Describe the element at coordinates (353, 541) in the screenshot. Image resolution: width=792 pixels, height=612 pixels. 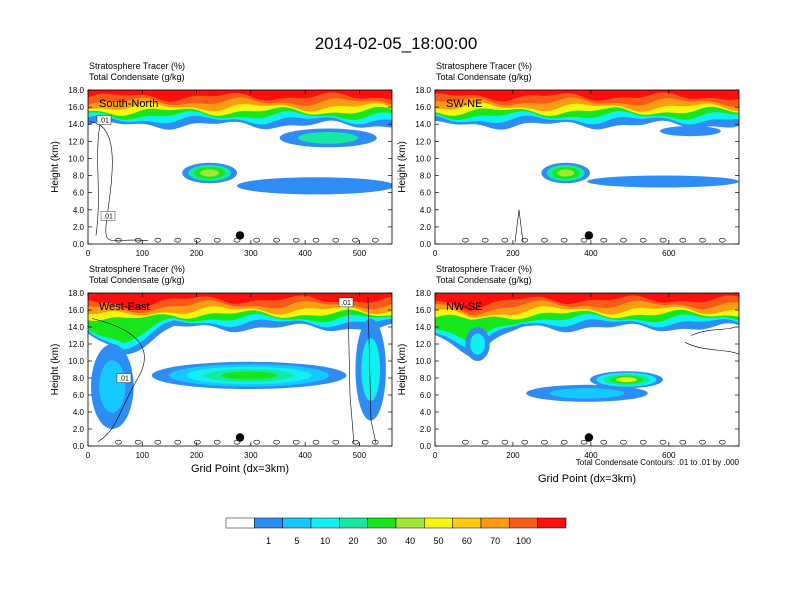
I see `colorbar-label: 20` at that location.